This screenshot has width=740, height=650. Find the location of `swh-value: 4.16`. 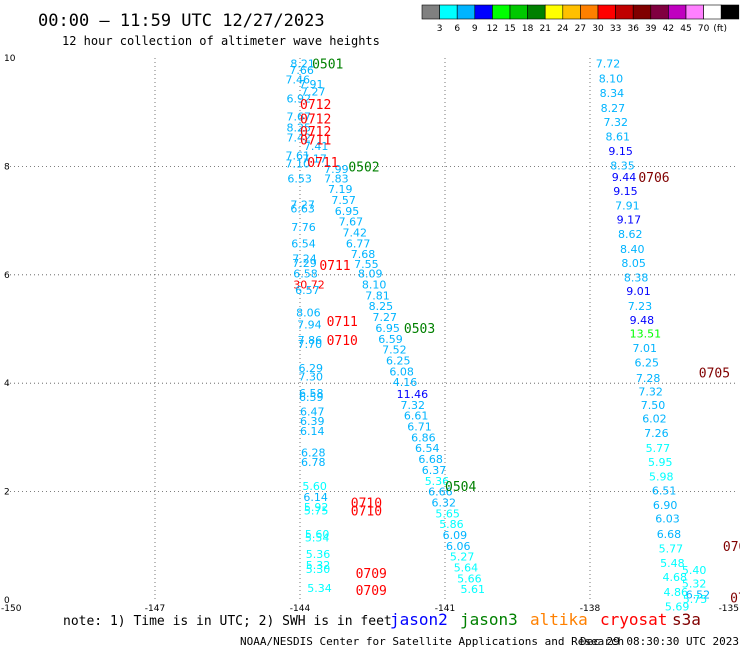

swh-value: 4.16 is located at coordinates (405, 382).